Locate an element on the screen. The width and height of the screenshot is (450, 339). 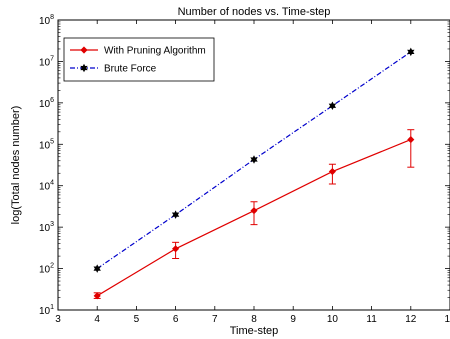
x-tick-label: 3 is located at coordinates (58, 319).